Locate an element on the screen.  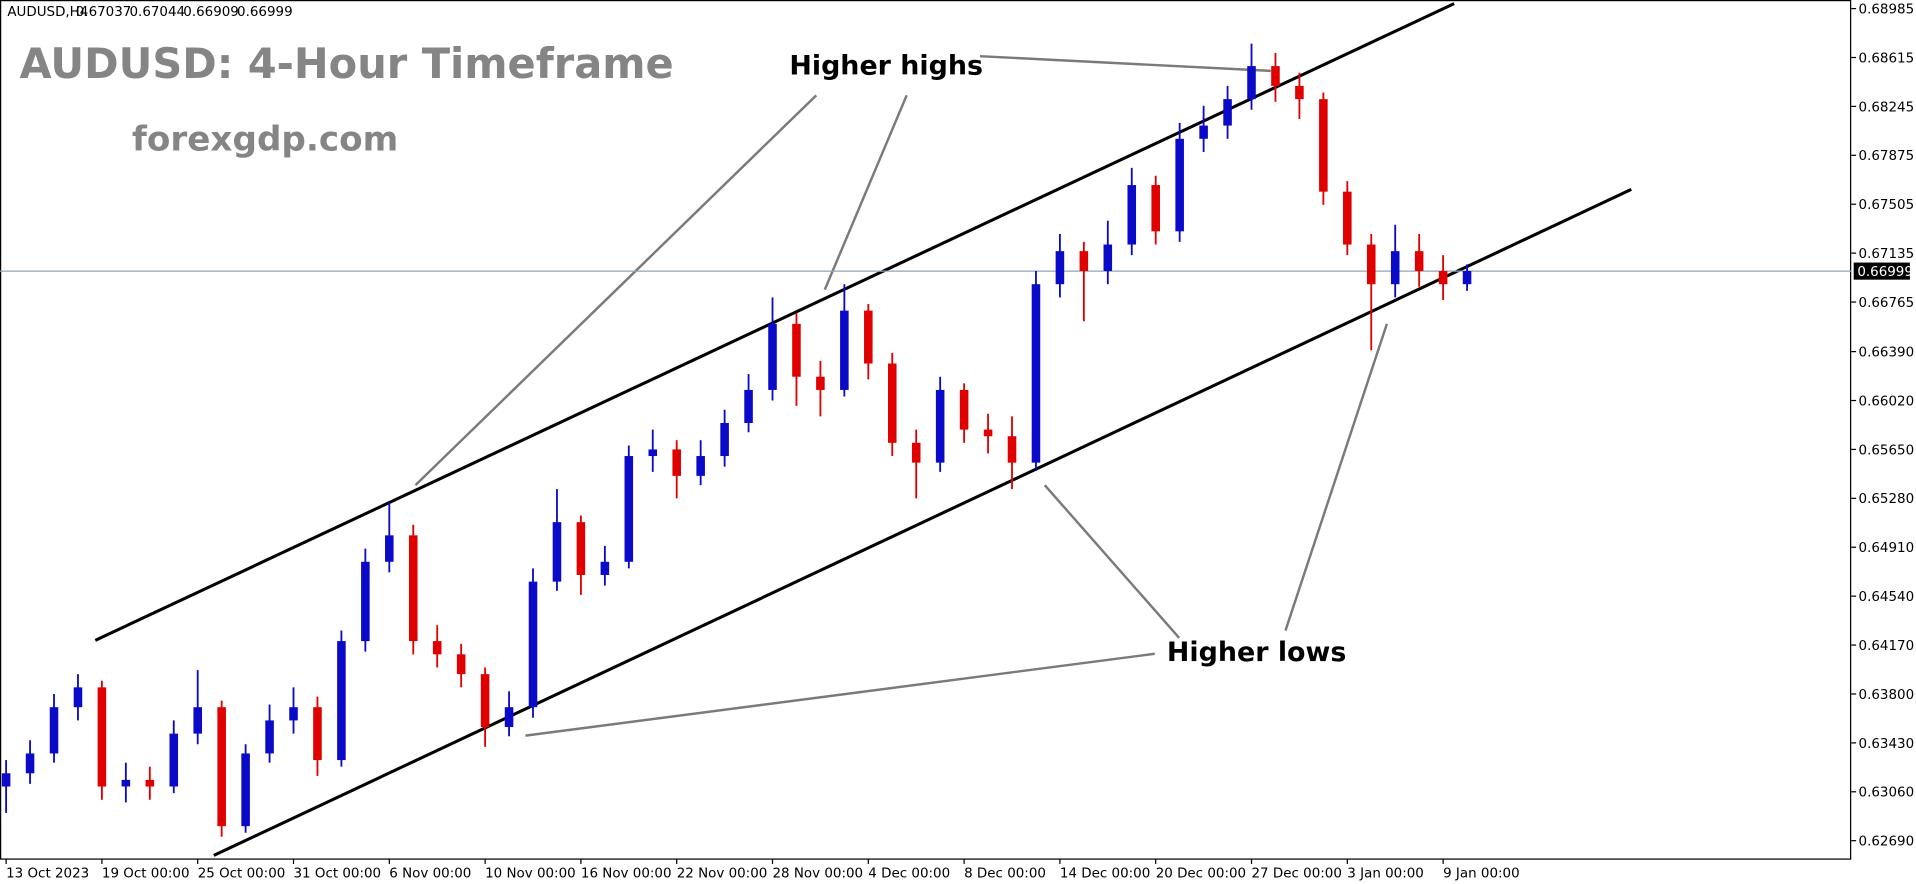
price-label: 0.66999 is located at coordinates (1885, 272).